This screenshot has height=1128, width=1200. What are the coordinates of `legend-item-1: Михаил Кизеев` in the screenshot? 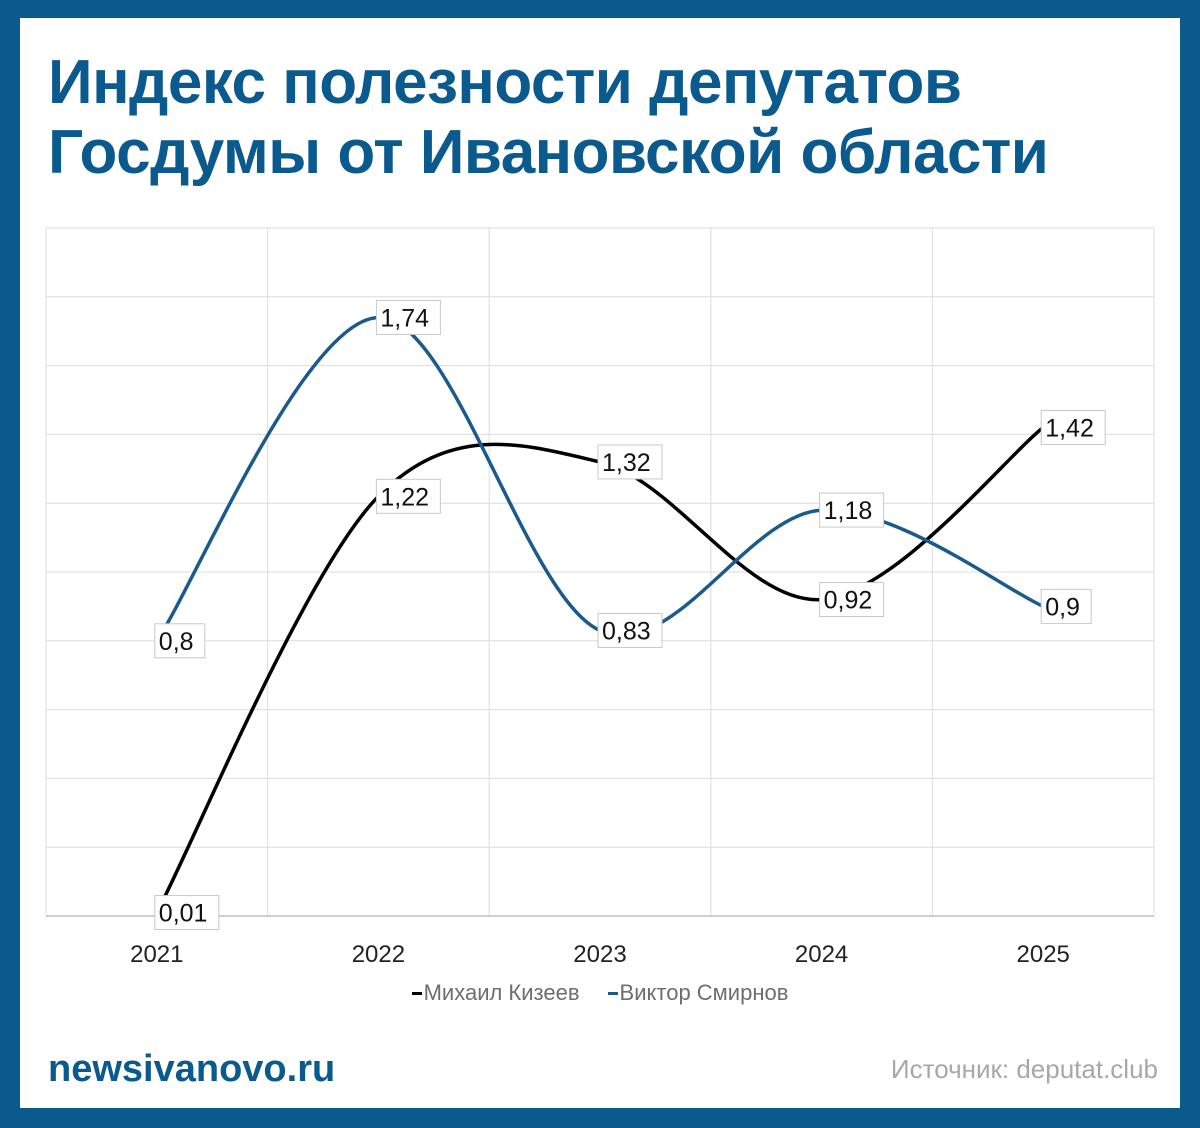 It's located at (495, 993).